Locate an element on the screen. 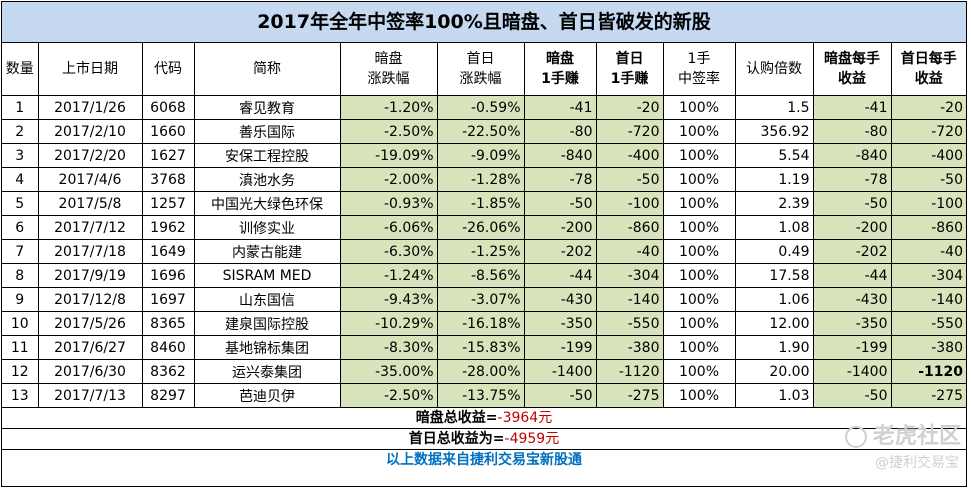 The image size is (971, 489). column-header: 上市日期 is located at coordinates (90, 69).